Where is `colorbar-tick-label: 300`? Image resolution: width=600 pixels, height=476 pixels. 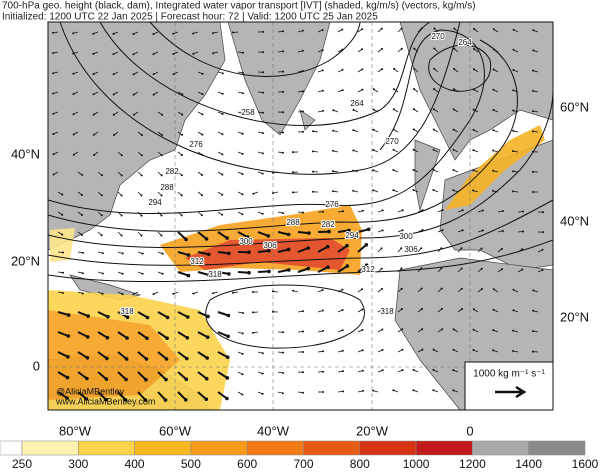 colorbar-tick-label: 300 is located at coordinates (78, 464).